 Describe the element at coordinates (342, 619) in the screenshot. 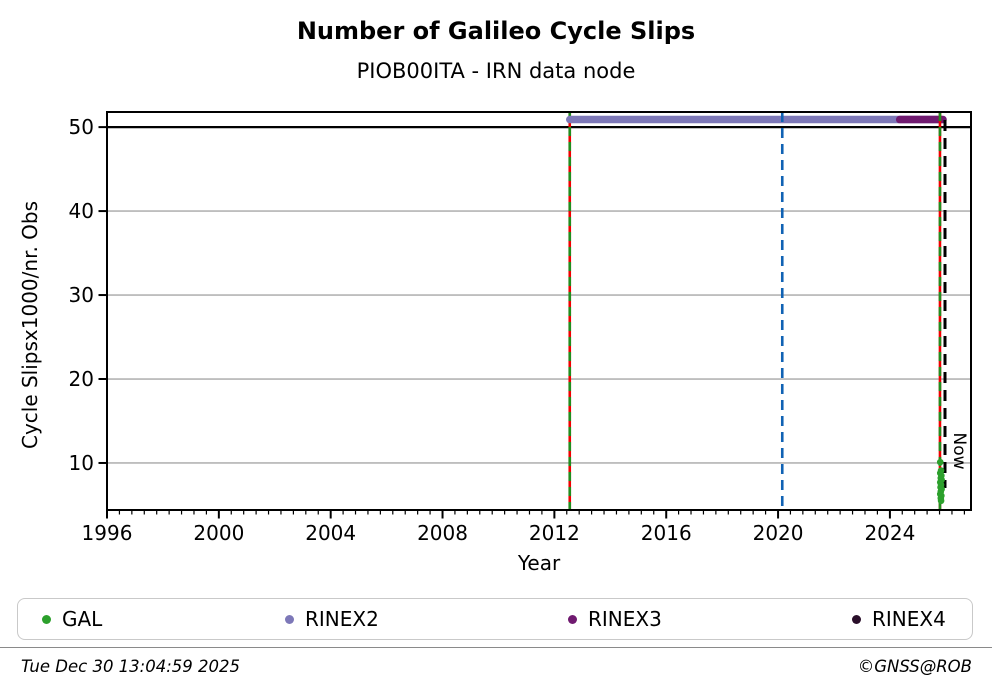

I see `legend-label: RINEX2` at that location.